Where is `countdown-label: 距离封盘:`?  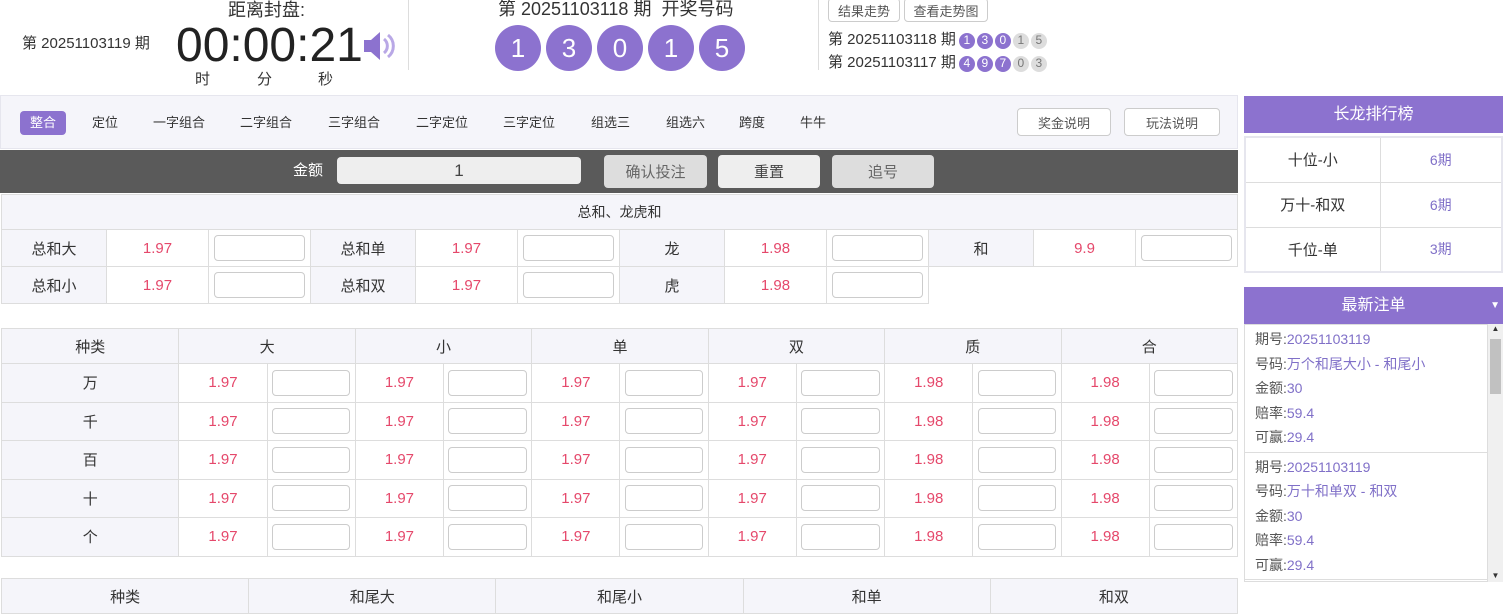 countdown-label: 距离封盘: is located at coordinates (267, 10).